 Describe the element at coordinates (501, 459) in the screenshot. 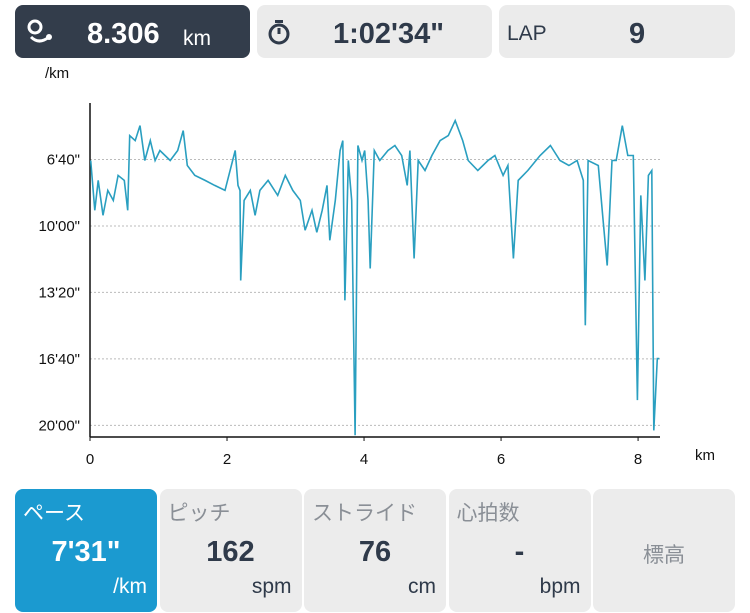

I see `x-tick-label: 6` at that location.